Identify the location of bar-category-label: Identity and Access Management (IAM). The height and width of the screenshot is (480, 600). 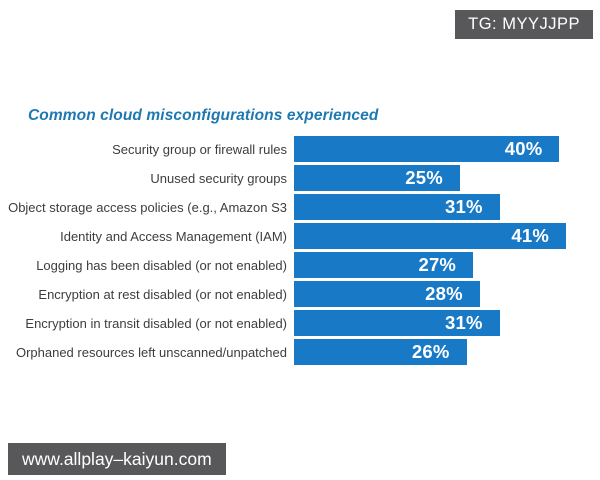
(173, 236).